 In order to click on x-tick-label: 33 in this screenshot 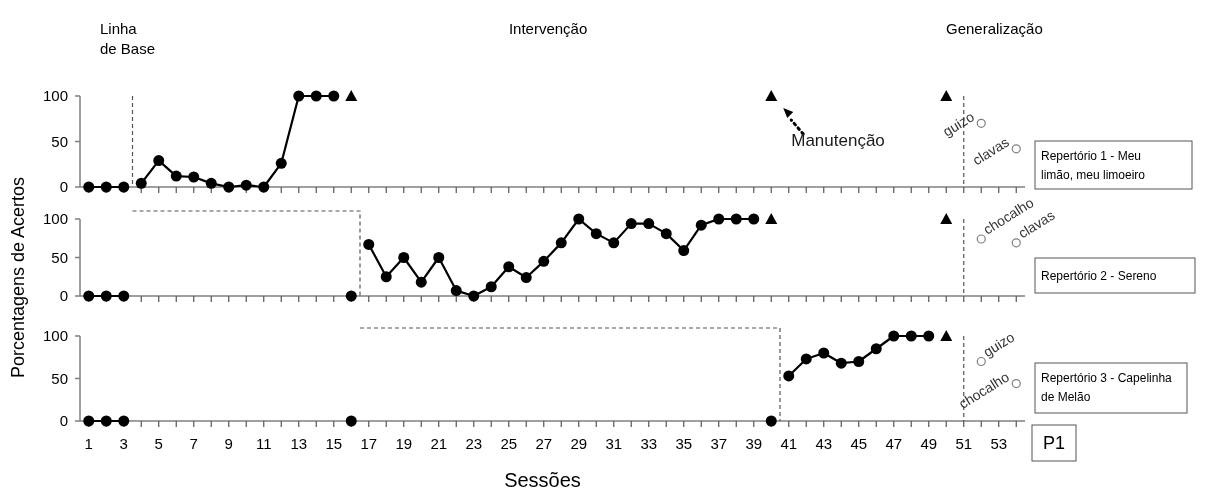, I will do `click(649, 443)`.